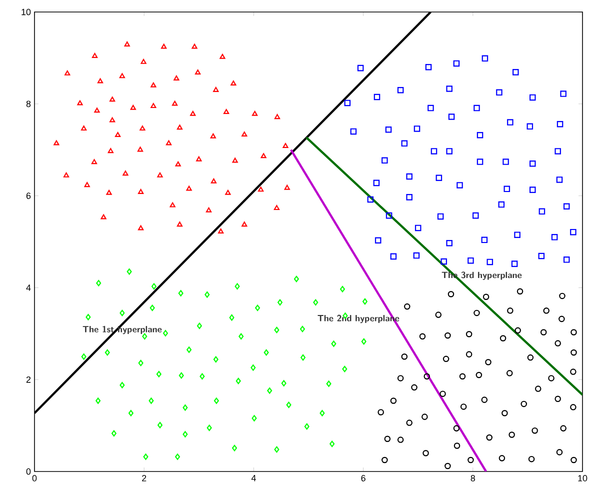 The width and height of the screenshot is (599, 495). I want to click on x-tick-label: 4, so click(253, 478).